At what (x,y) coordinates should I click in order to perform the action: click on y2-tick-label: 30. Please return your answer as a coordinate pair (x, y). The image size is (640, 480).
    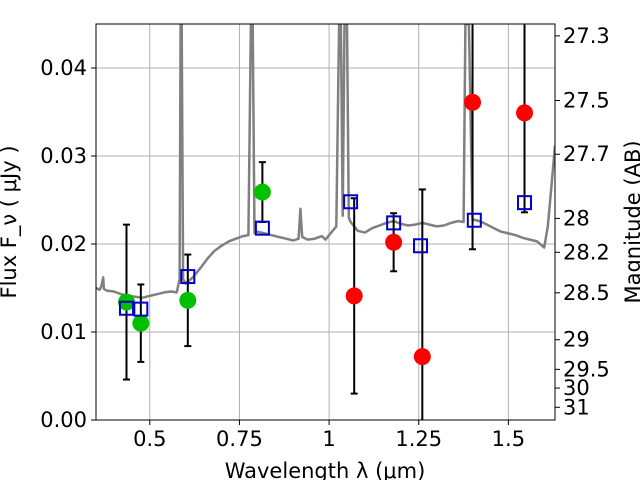
    Looking at the image, I should click on (576, 388).